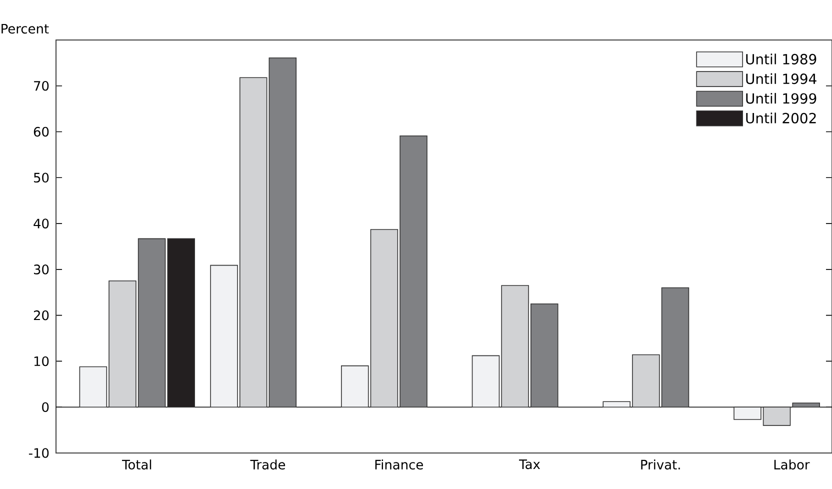  I want to click on y-tick-label: 70, so click(41, 85).